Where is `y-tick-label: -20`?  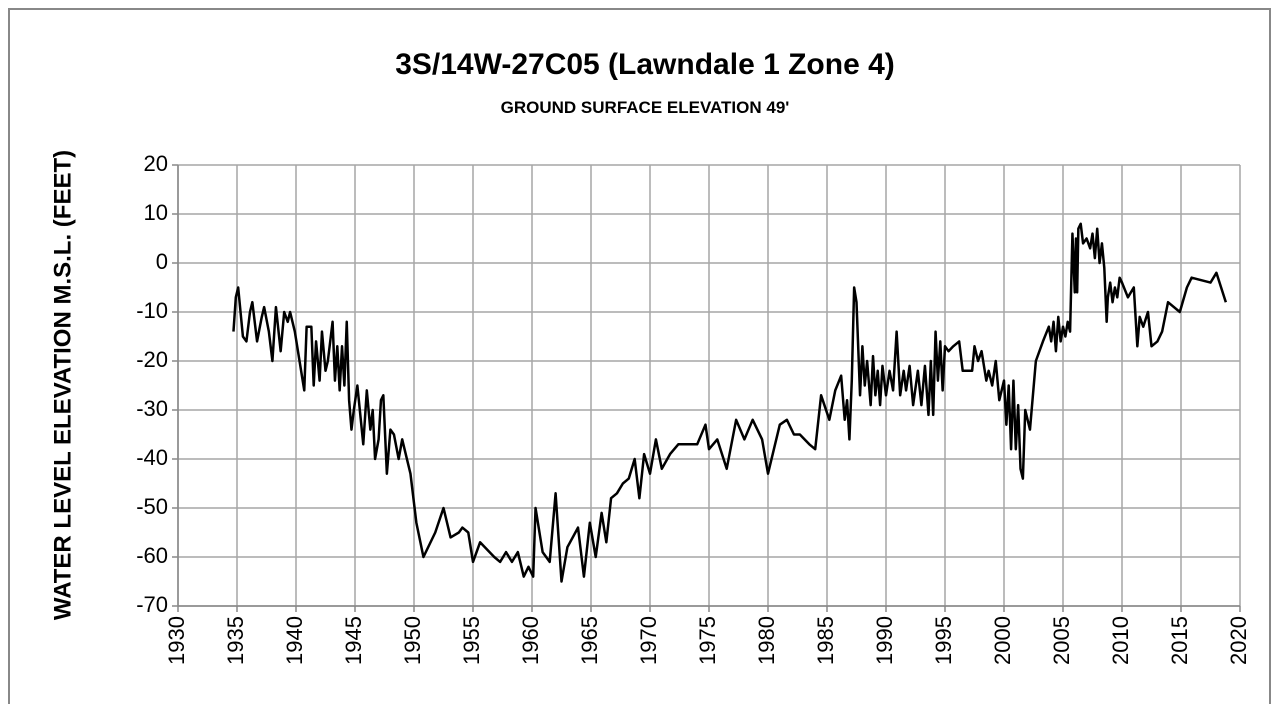
y-tick-label: -20 is located at coordinates (152, 359).